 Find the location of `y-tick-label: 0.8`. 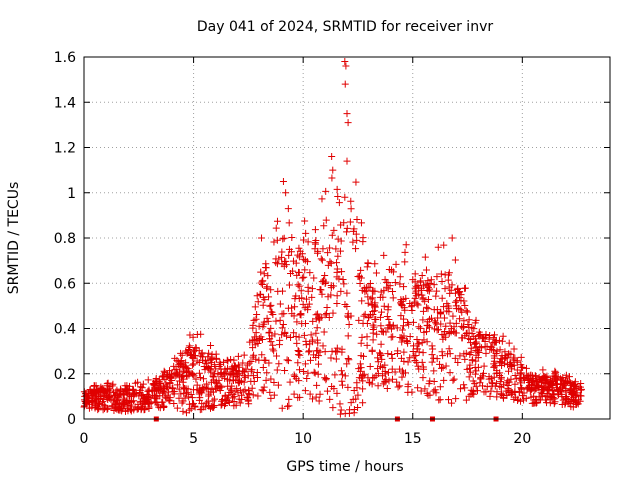

y-tick-label: 0.8 is located at coordinates (65, 239).